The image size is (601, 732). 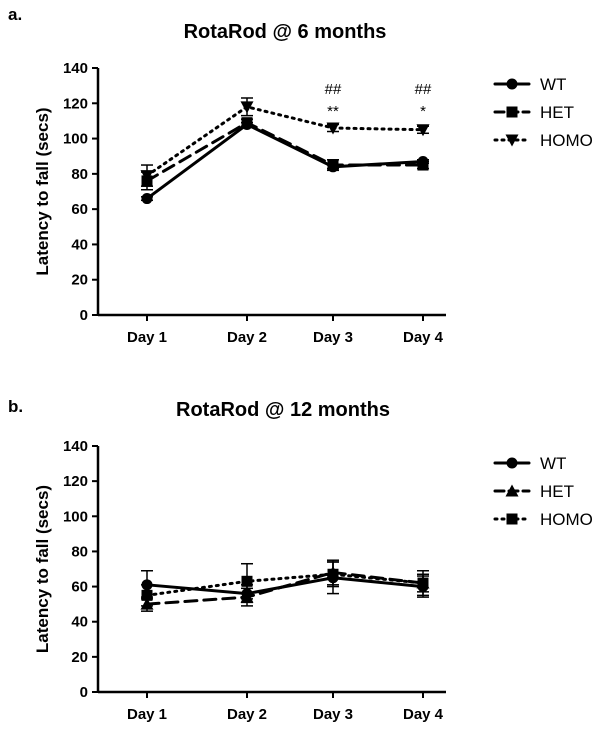 I want to click on panel-label: a., so click(x=15, y=14).